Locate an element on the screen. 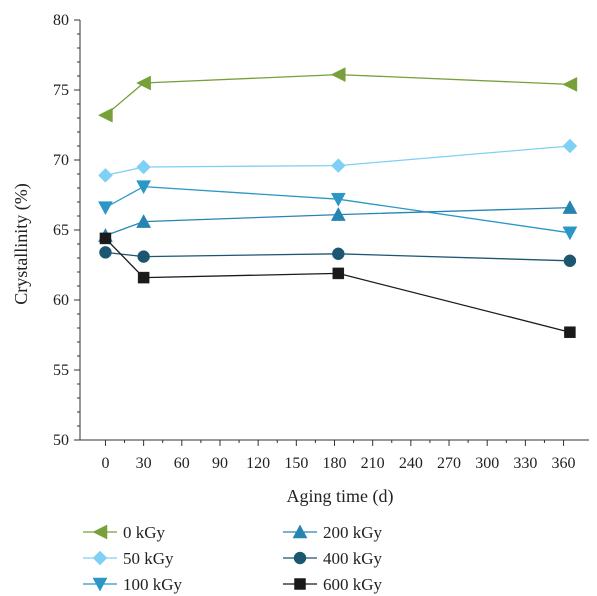  x-tick-label: 270 is located at coordinates (449, 463).